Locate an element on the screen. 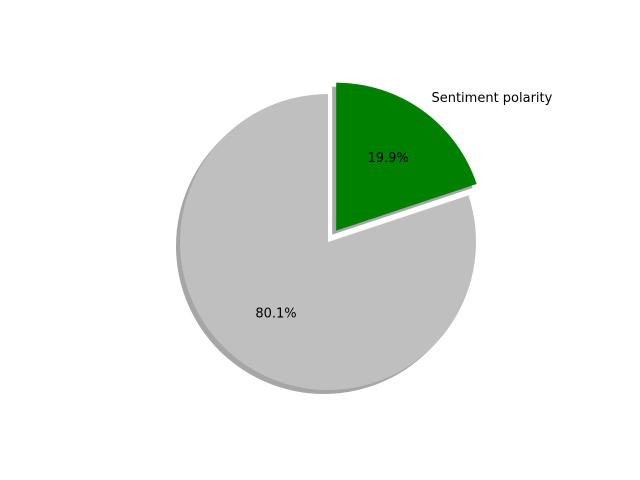 Image resolution: width=640 pixels, height=480 pixels. pie-slice-sentiment-polarity is located at coordinates (406, 156).